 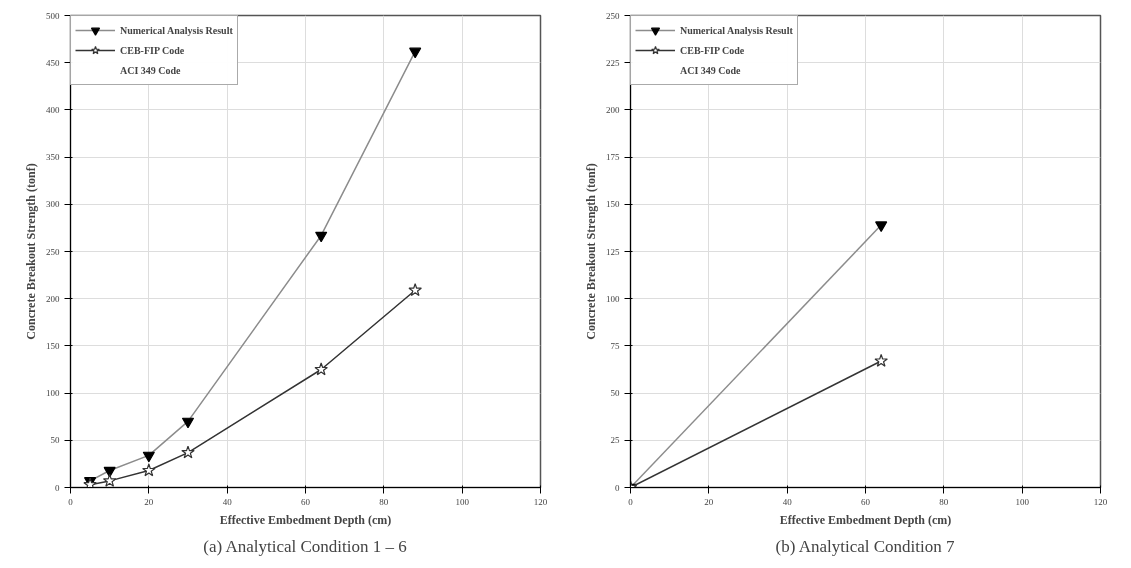 What do you see at coordinates (613, 157) in the screenshot?
I see `y-tick-label: 175` at bounding box center [613, 157].